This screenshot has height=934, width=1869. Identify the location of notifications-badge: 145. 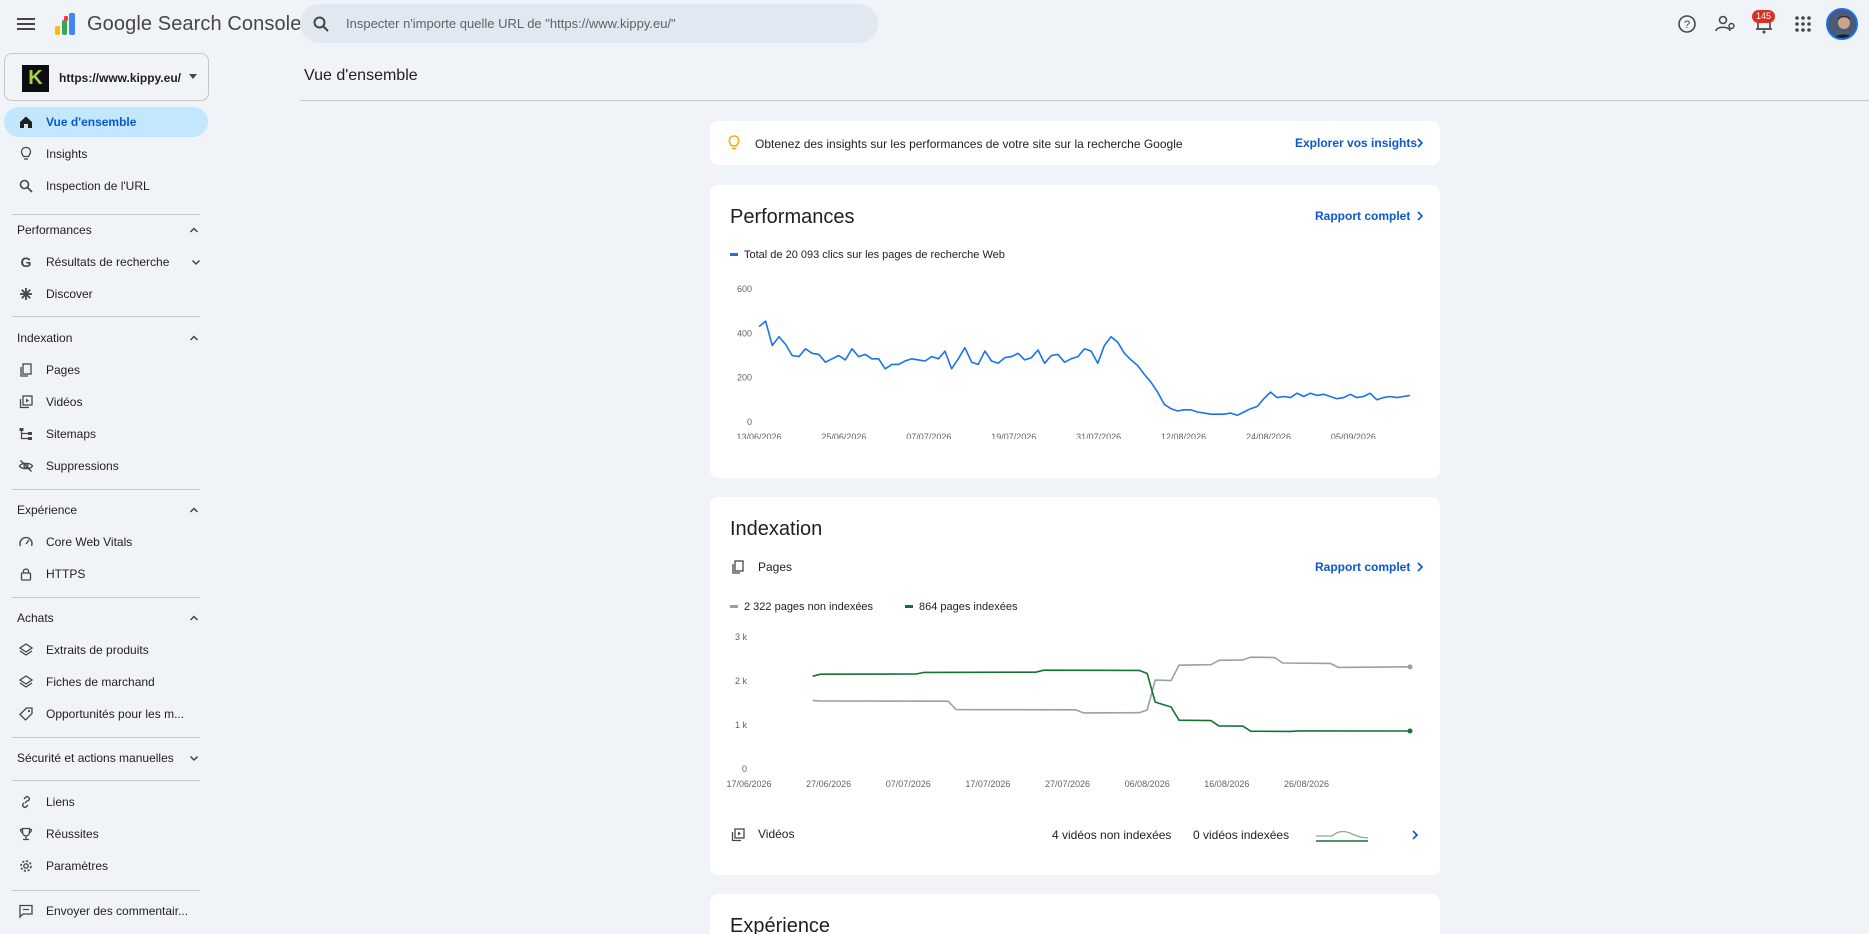
(1764, 16).